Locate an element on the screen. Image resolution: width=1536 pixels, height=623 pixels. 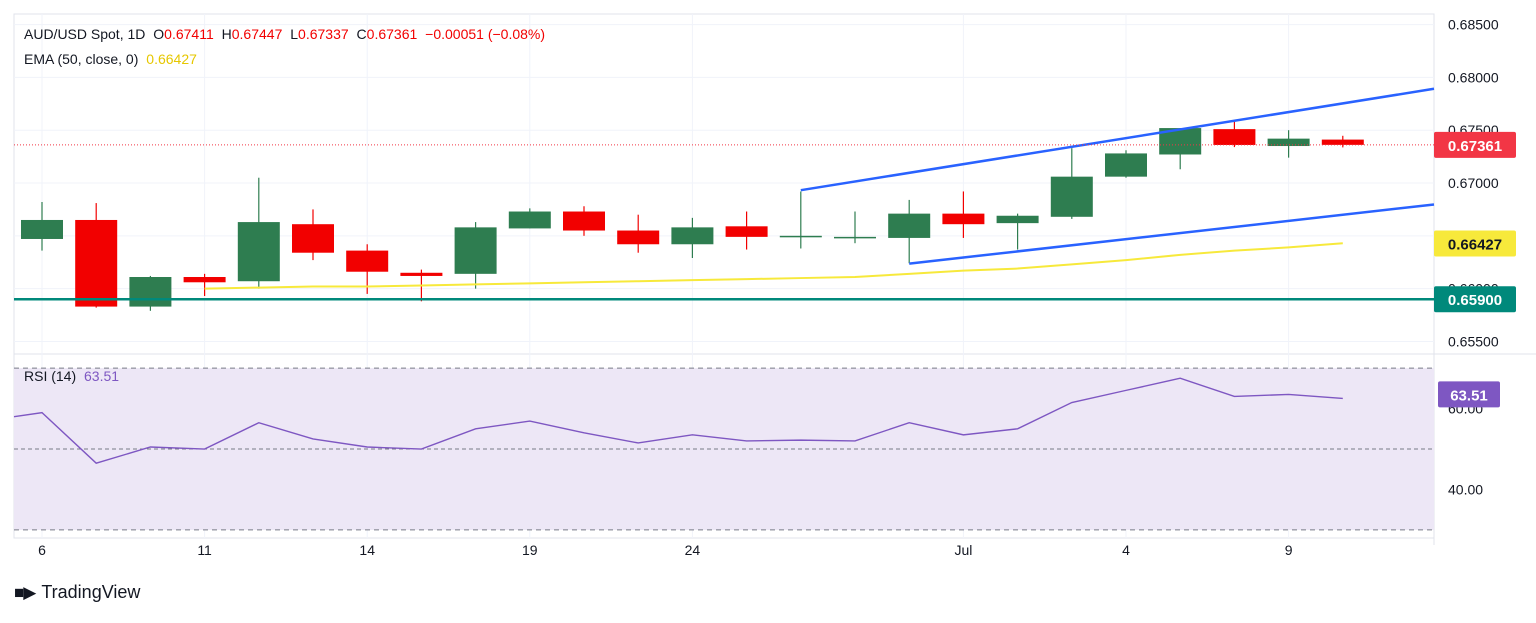
close-value: C0.67361 is located at coordinates (387, 34).